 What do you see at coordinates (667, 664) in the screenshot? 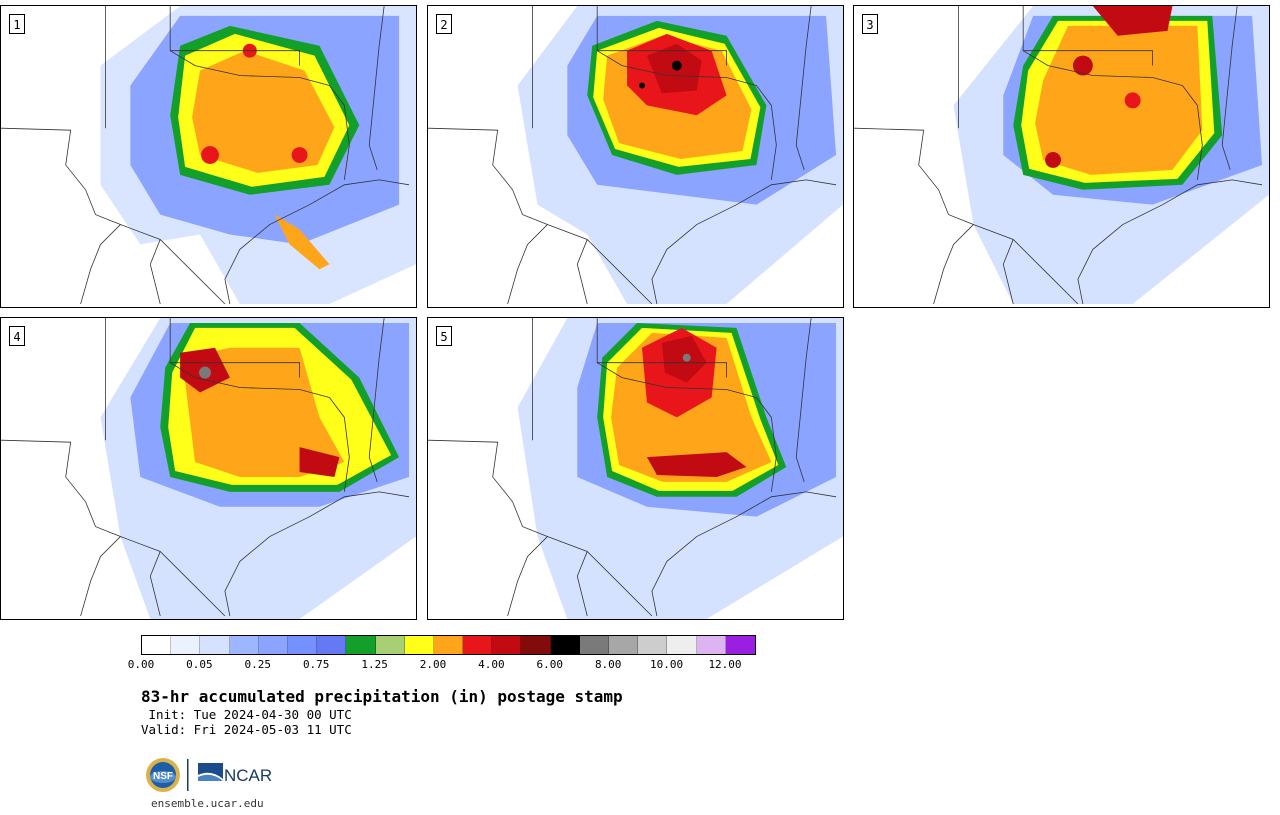
I see `colorbar-tick-label: 10.00` at bounding box center [667, 664].